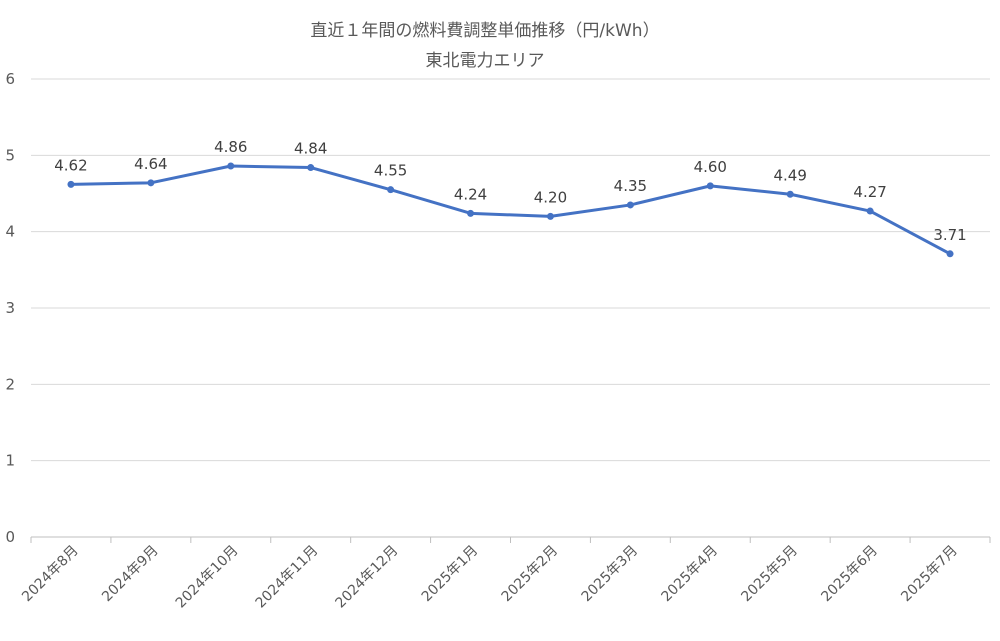 Image resolution: width=1000 pixels, height=641 pixels. Describe the element at coordinates (10, 537) in the screenshot. I see `y-tick-label: 0` at that location.